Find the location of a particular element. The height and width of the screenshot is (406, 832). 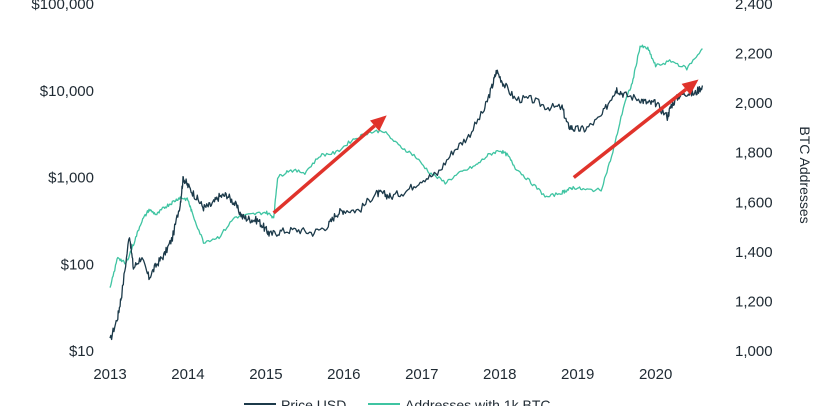

left-tick-label: $10 is located at coordinates (81, 351).